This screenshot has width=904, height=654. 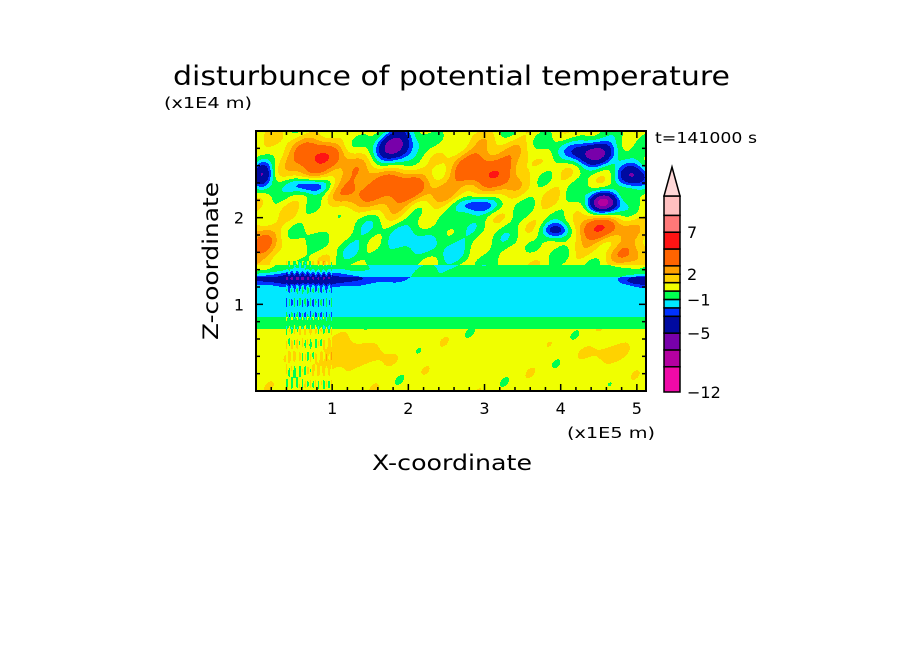 I want to click on x-tick-label: 3, so click(x=484, y=408).